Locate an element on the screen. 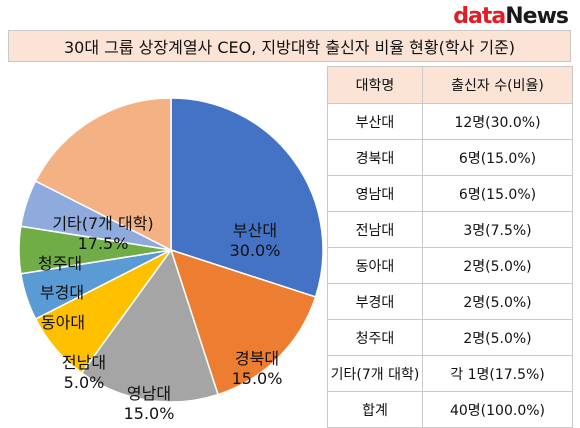 This screenshot has height=428, width=580. cell-count: 각 1명(17.5%) is located at coordinates (497, 373).